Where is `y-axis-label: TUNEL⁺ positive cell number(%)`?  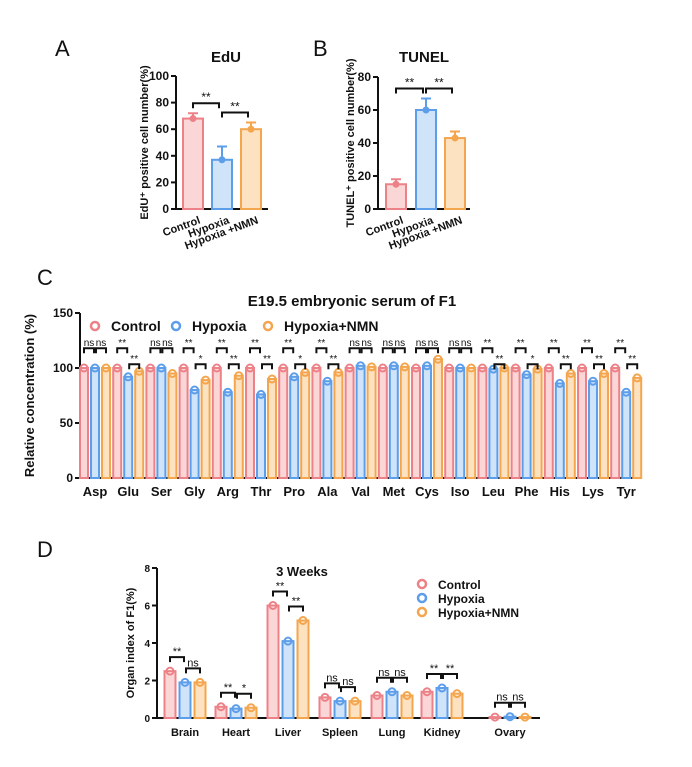
y-axis-label: TUNEL⁺ positive cell number(%) is located at coordinates (351, 142).